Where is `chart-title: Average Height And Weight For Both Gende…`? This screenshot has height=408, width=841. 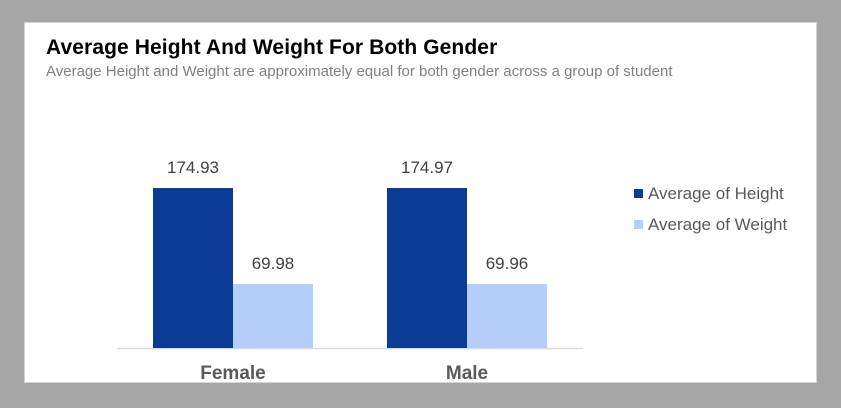
chart-title: Average Height And Weight For Both Gende… is located at coordinates (272, 47).